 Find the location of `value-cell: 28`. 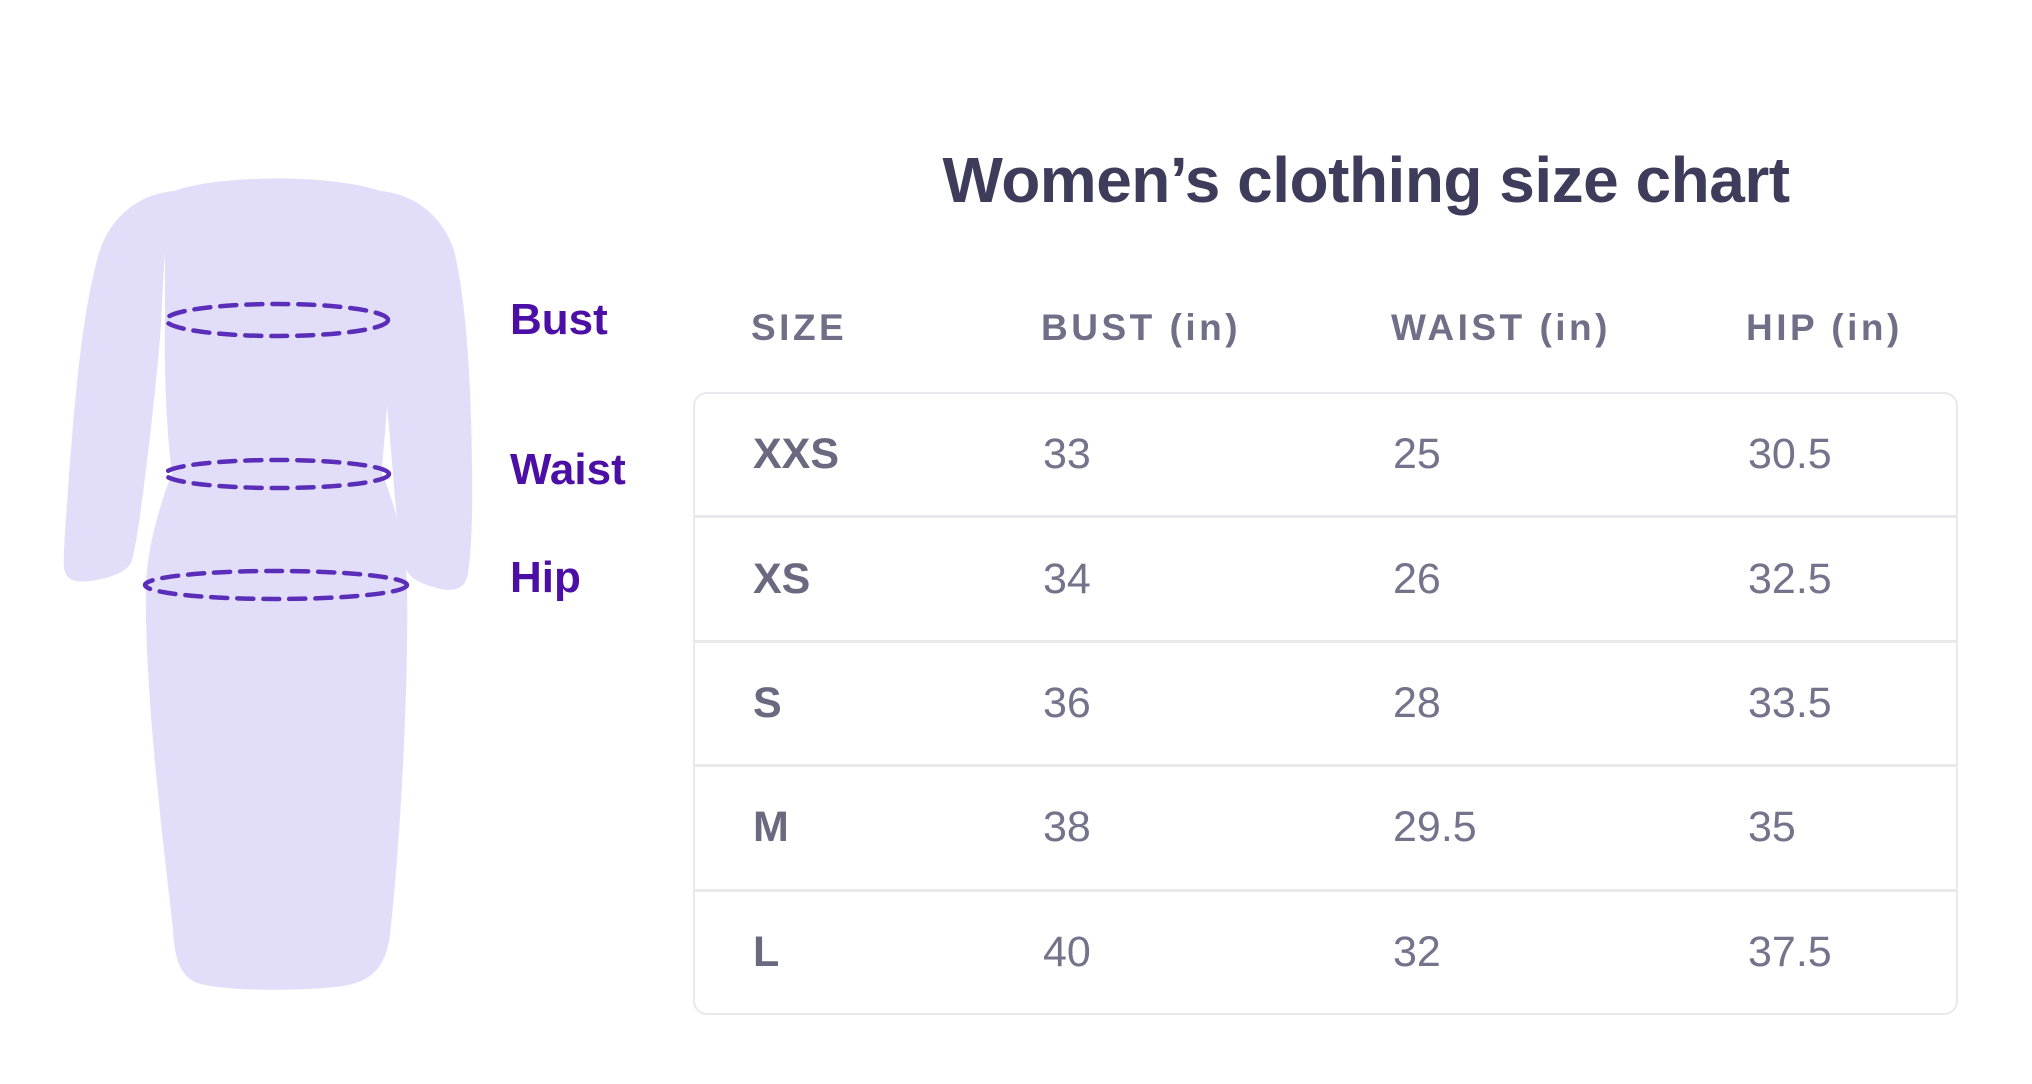

value-cell: 28 is located at coordinates (1417, 703).